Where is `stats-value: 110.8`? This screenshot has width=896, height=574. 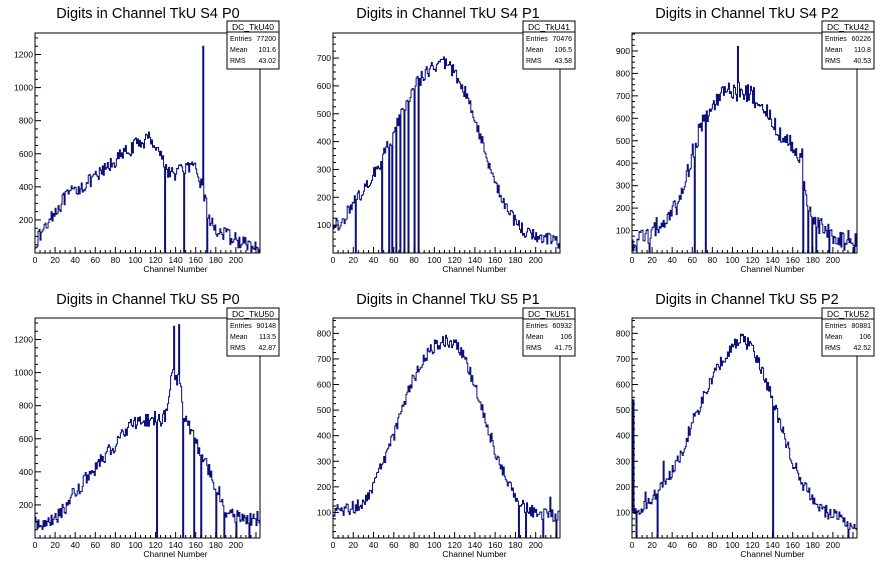
stats-value: 110.8 is located at coordinates (862, 50).